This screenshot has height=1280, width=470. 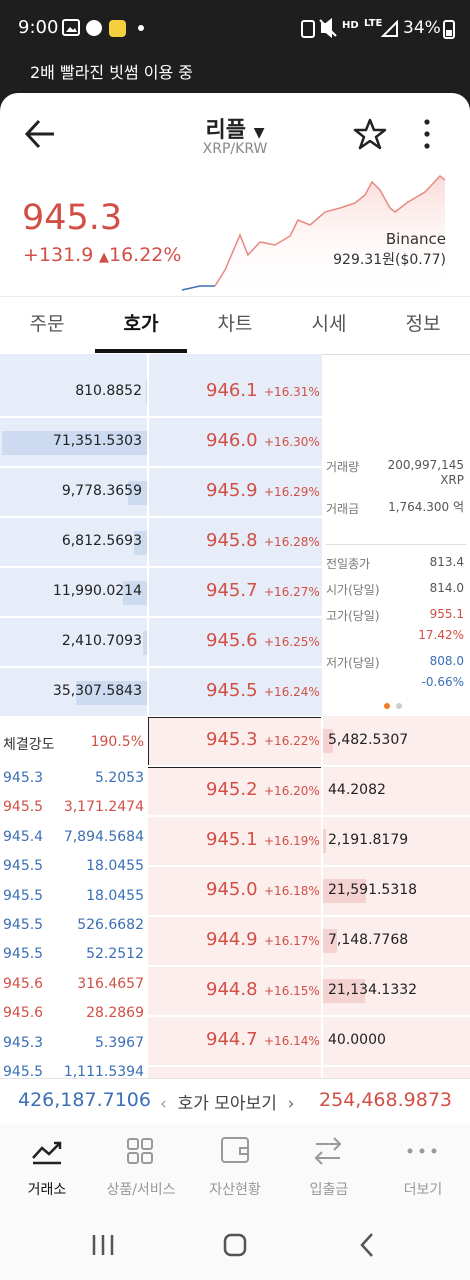 What do you see at coordinates (232, 640) in the screenshot?
I see `ask-price: 945.6` at bounding box center [232, 640].